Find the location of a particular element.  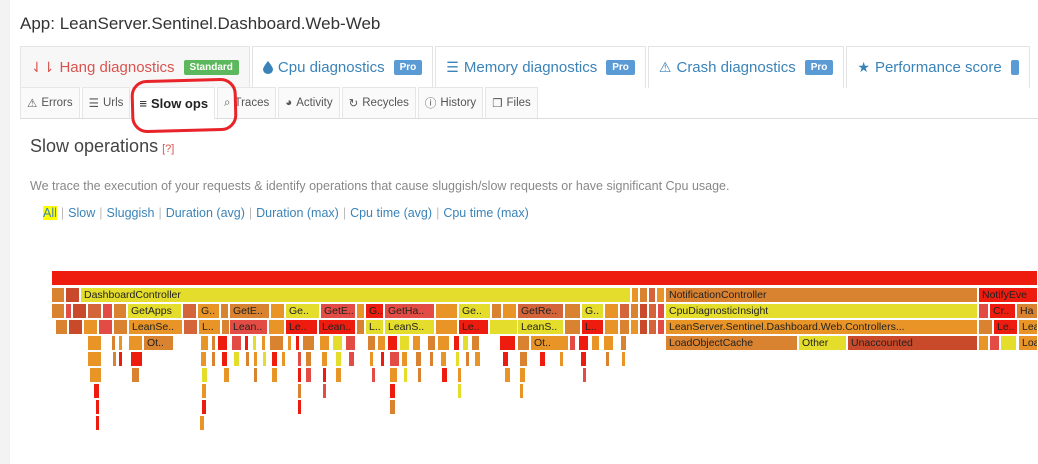

flame-frame-le2: Le.. is located at coordinates (474, 327).